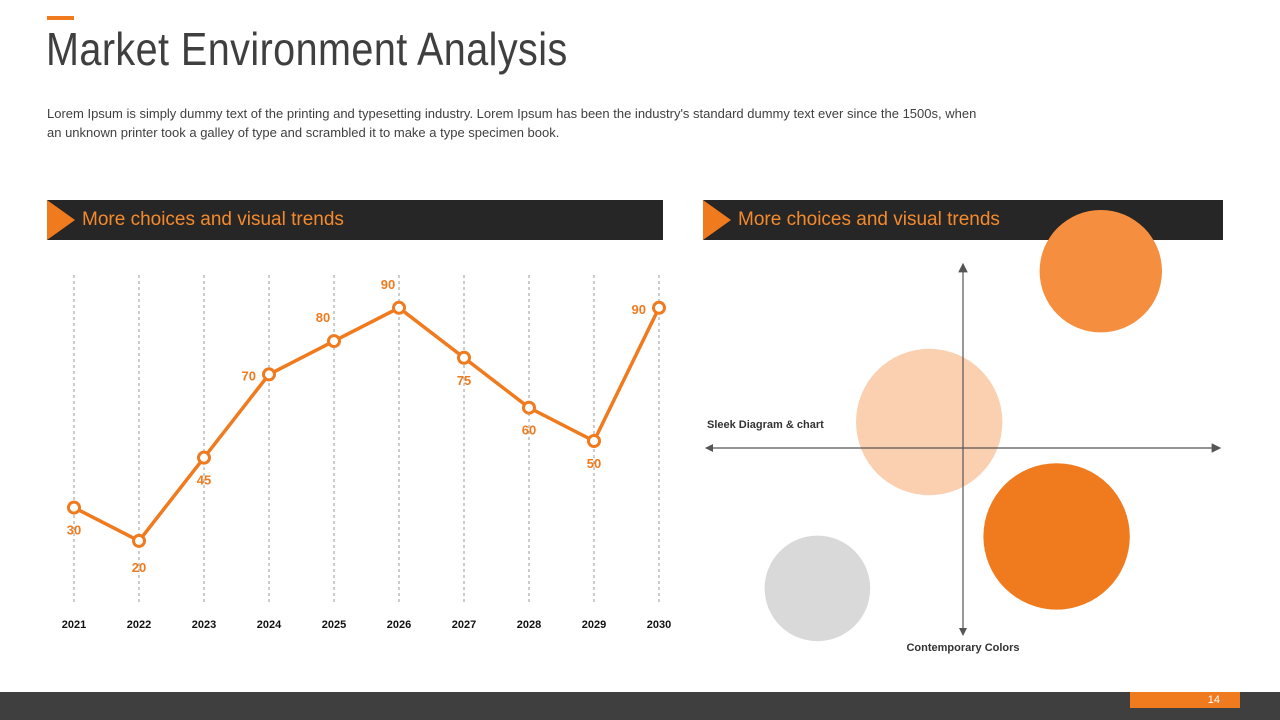 This screenshot has height=720, width=1280. What do you see at coordinates (594, 625) in the screenshot?
I see `x-tick-label: 2029` at bounding box center [594, 625].